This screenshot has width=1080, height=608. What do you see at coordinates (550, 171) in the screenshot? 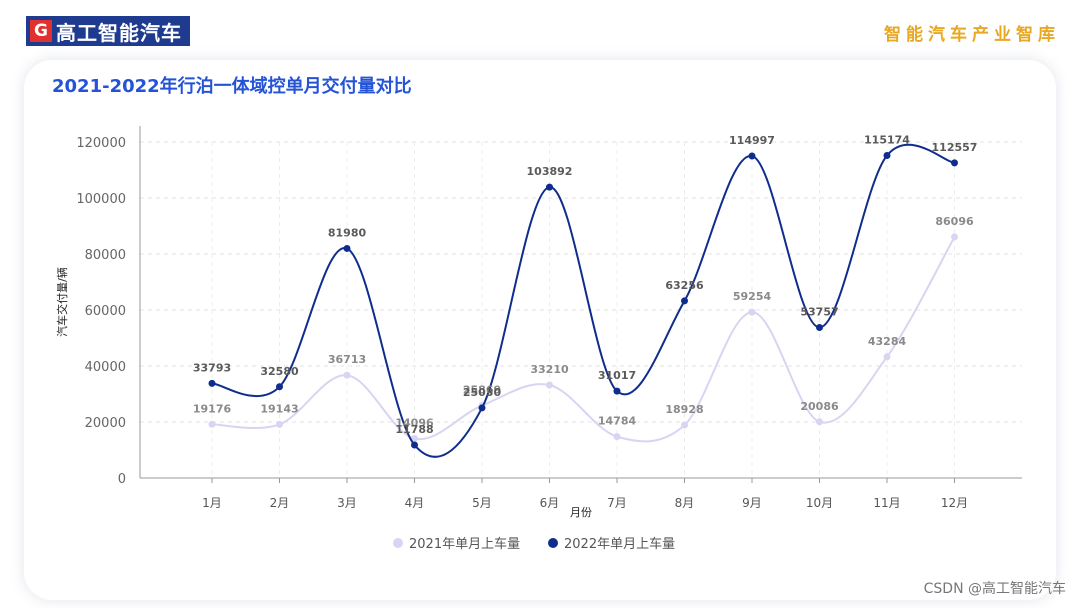
I see `data-label: 103892` at bounding box center [550, 171].